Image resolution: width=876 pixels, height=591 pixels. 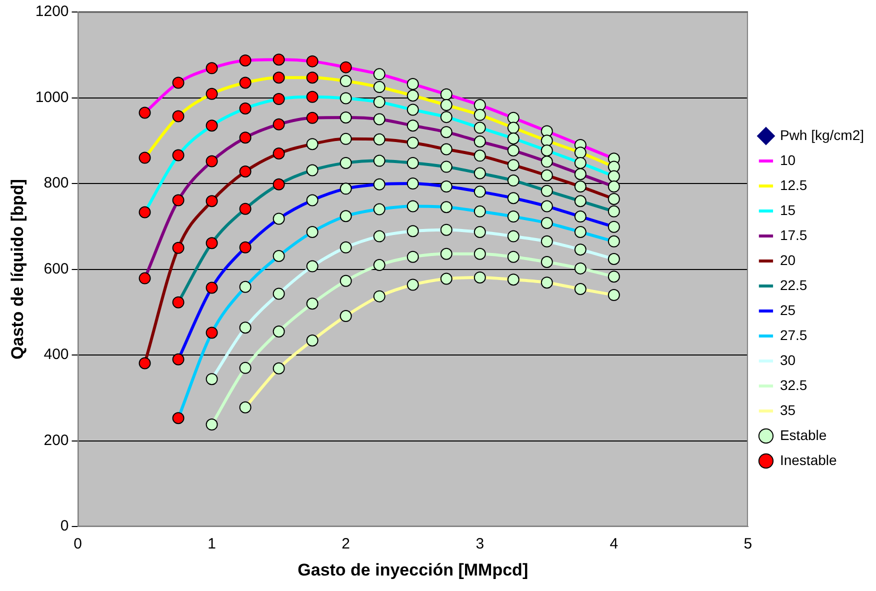 What do you see at coordinates (794, 234) in the screenshot?
I see `legend-label: 17.5` at bounding box center [794, 234].